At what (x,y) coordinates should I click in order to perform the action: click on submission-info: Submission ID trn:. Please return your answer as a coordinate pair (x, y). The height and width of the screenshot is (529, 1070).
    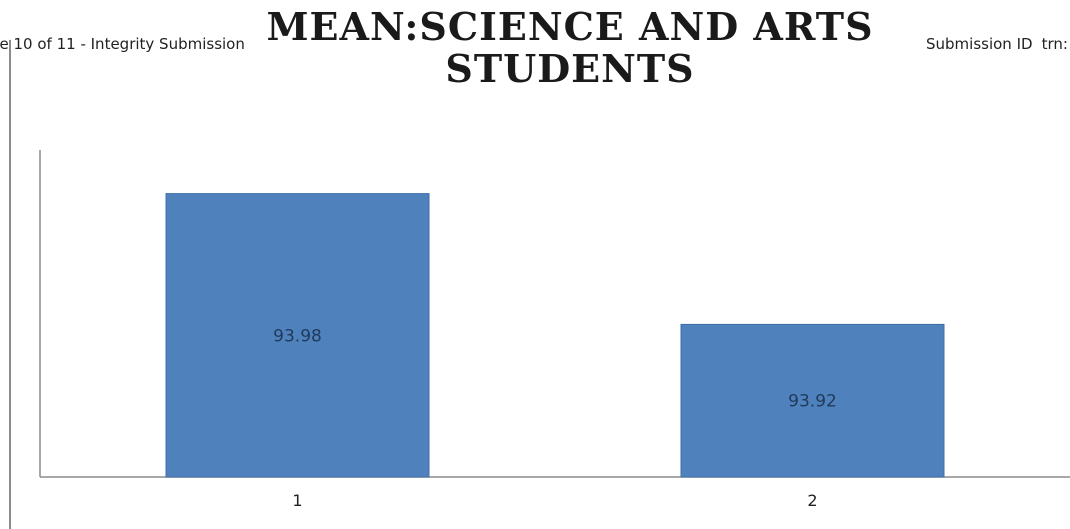
    Looking at the image, I should click on (997, 44).